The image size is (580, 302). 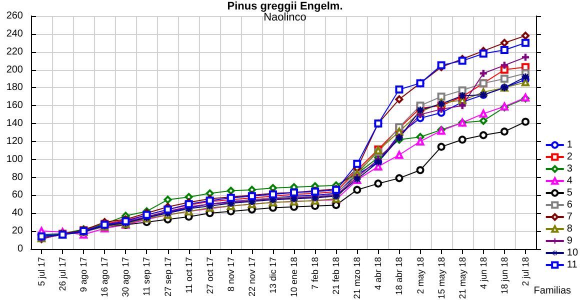 I want to click on legend-label: 4, so click(x=569, y=181).